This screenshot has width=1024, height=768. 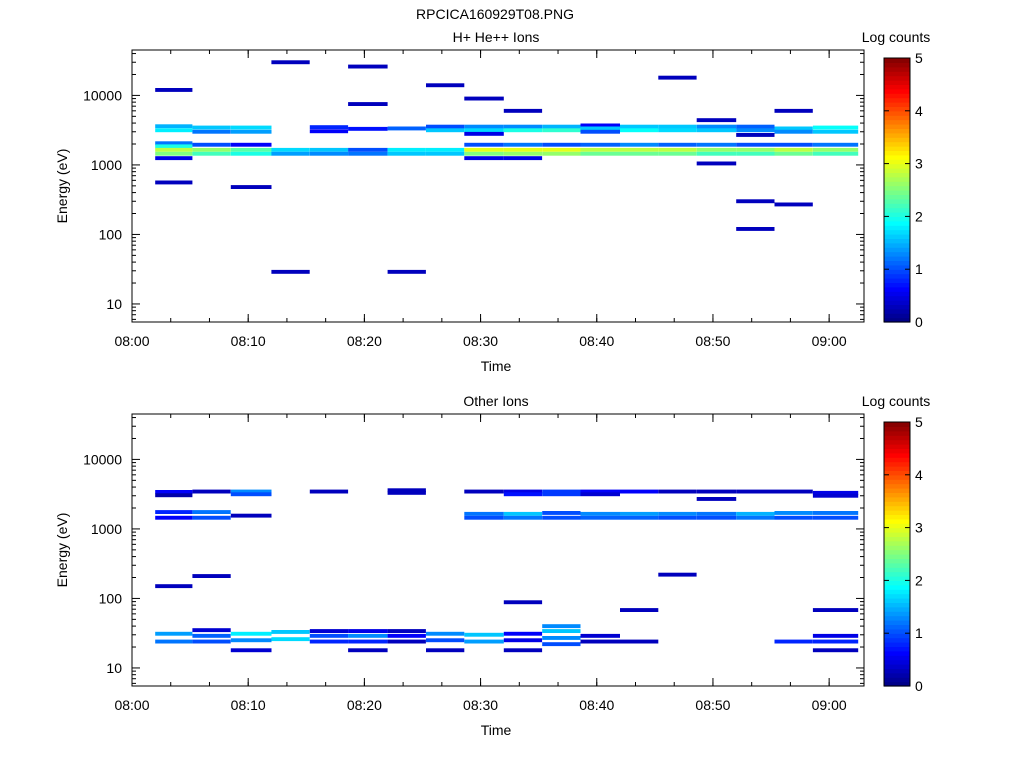 I want to click on figure-title: RPCICA160929T08.PNG, so click(x=495, y=14).